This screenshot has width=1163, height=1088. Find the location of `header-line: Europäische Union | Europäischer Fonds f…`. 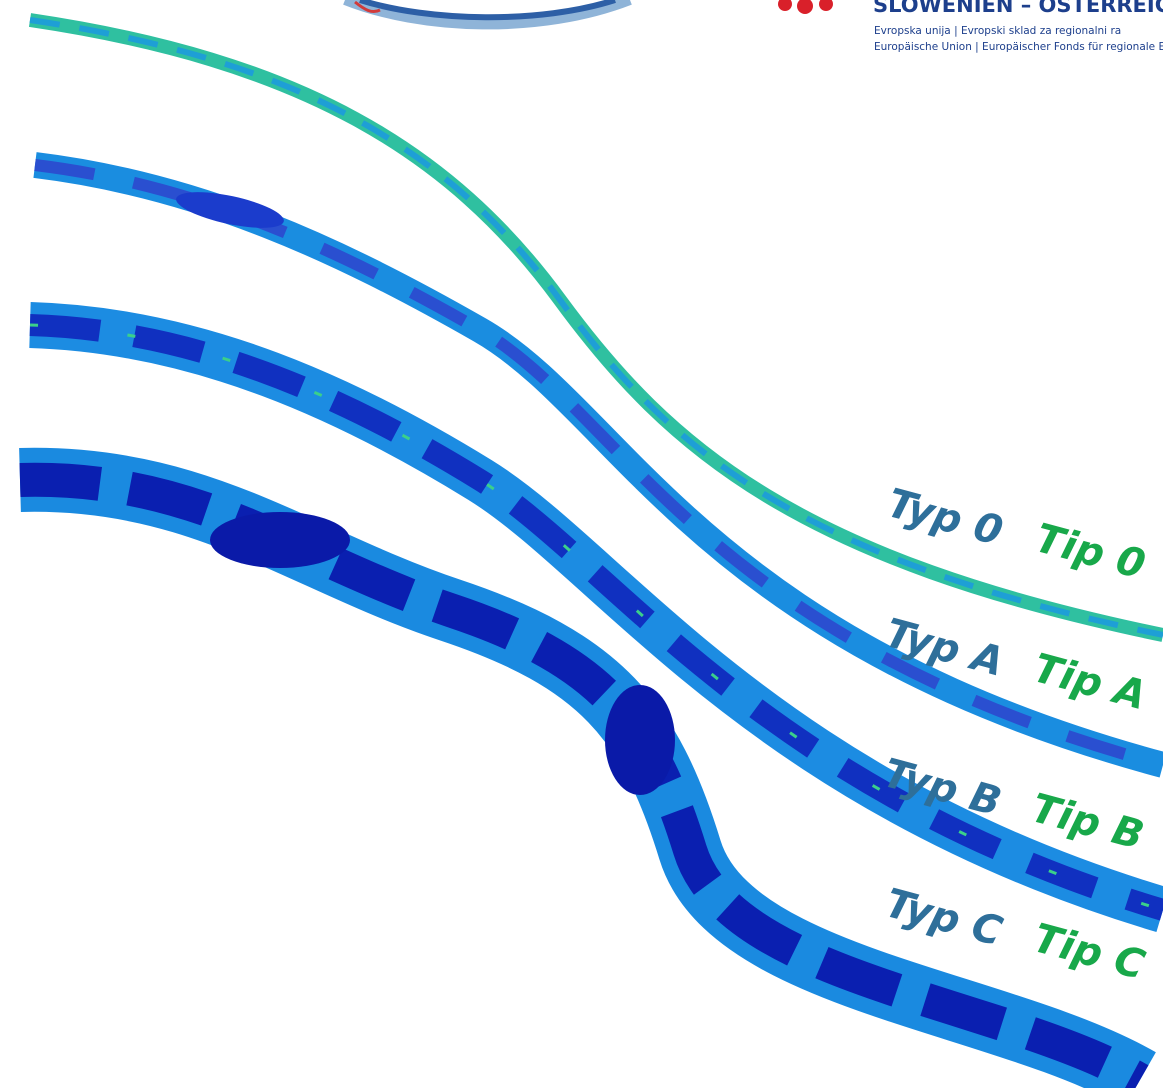

header-line: Europäische Union | Europäischer Fonds f… is located at coordinates (1018, 47).